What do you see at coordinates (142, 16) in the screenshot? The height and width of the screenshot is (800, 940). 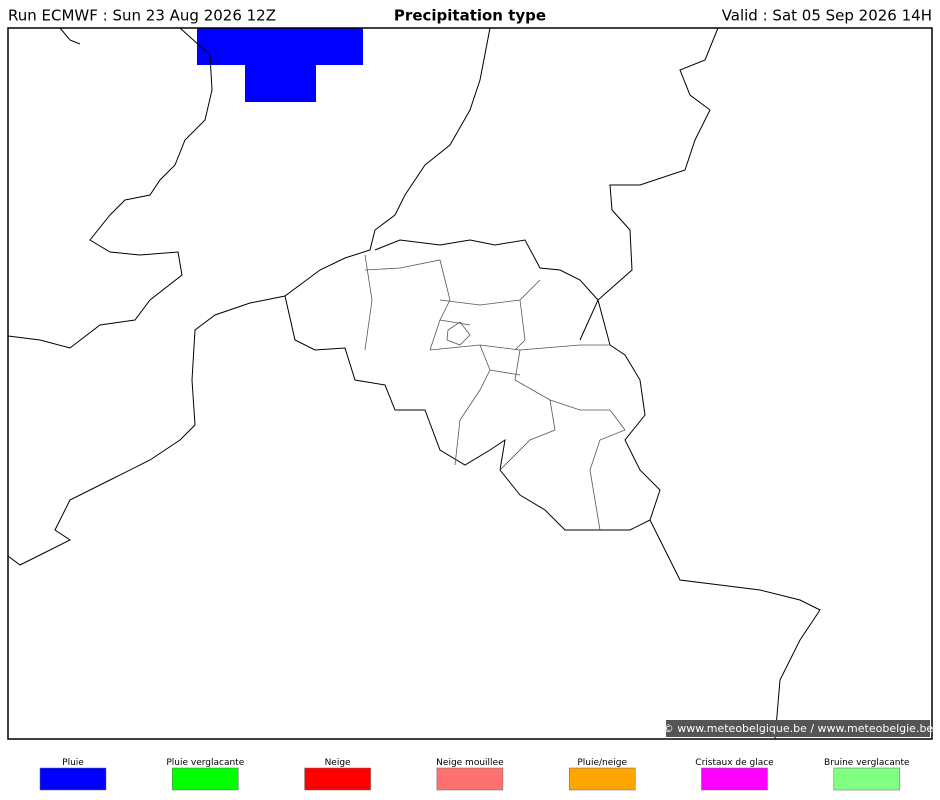 I see `run-label: Run ECMWF : Sun 23 Aug 2026 12Z` at bounding box center [142, 16].